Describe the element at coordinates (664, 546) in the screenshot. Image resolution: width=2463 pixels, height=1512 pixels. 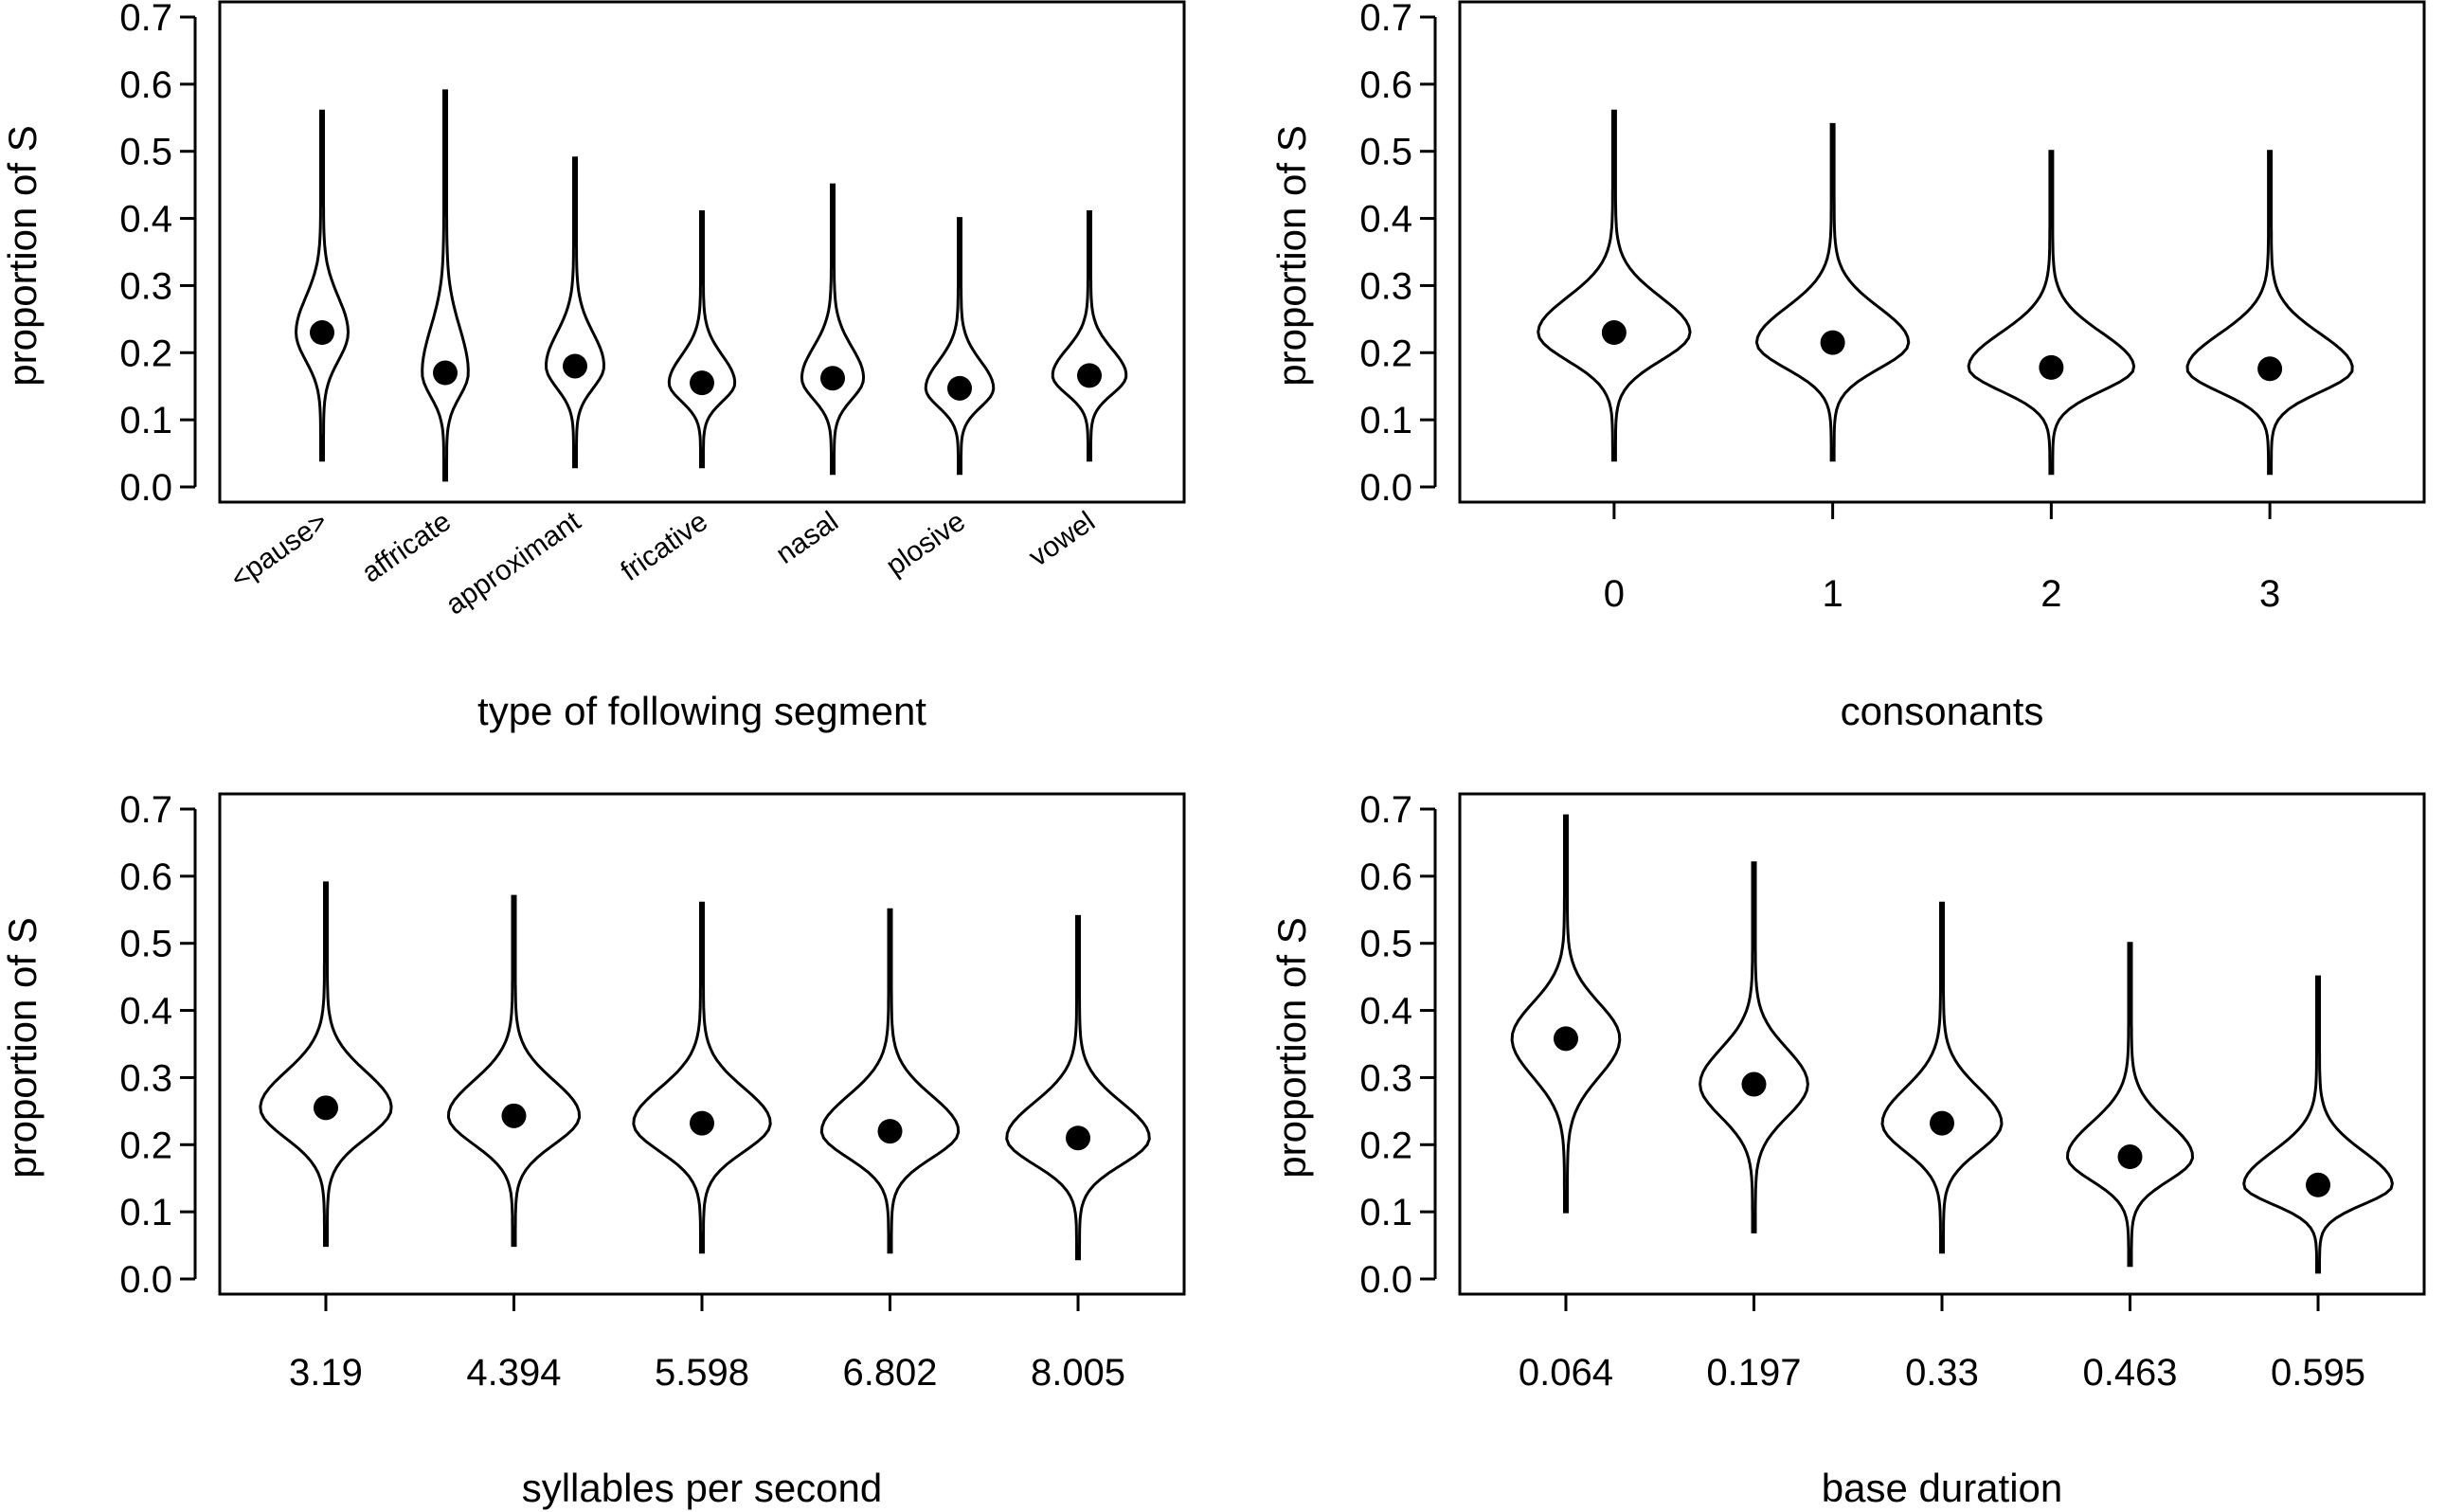
I see `x-tick-label: fricative` at that location.